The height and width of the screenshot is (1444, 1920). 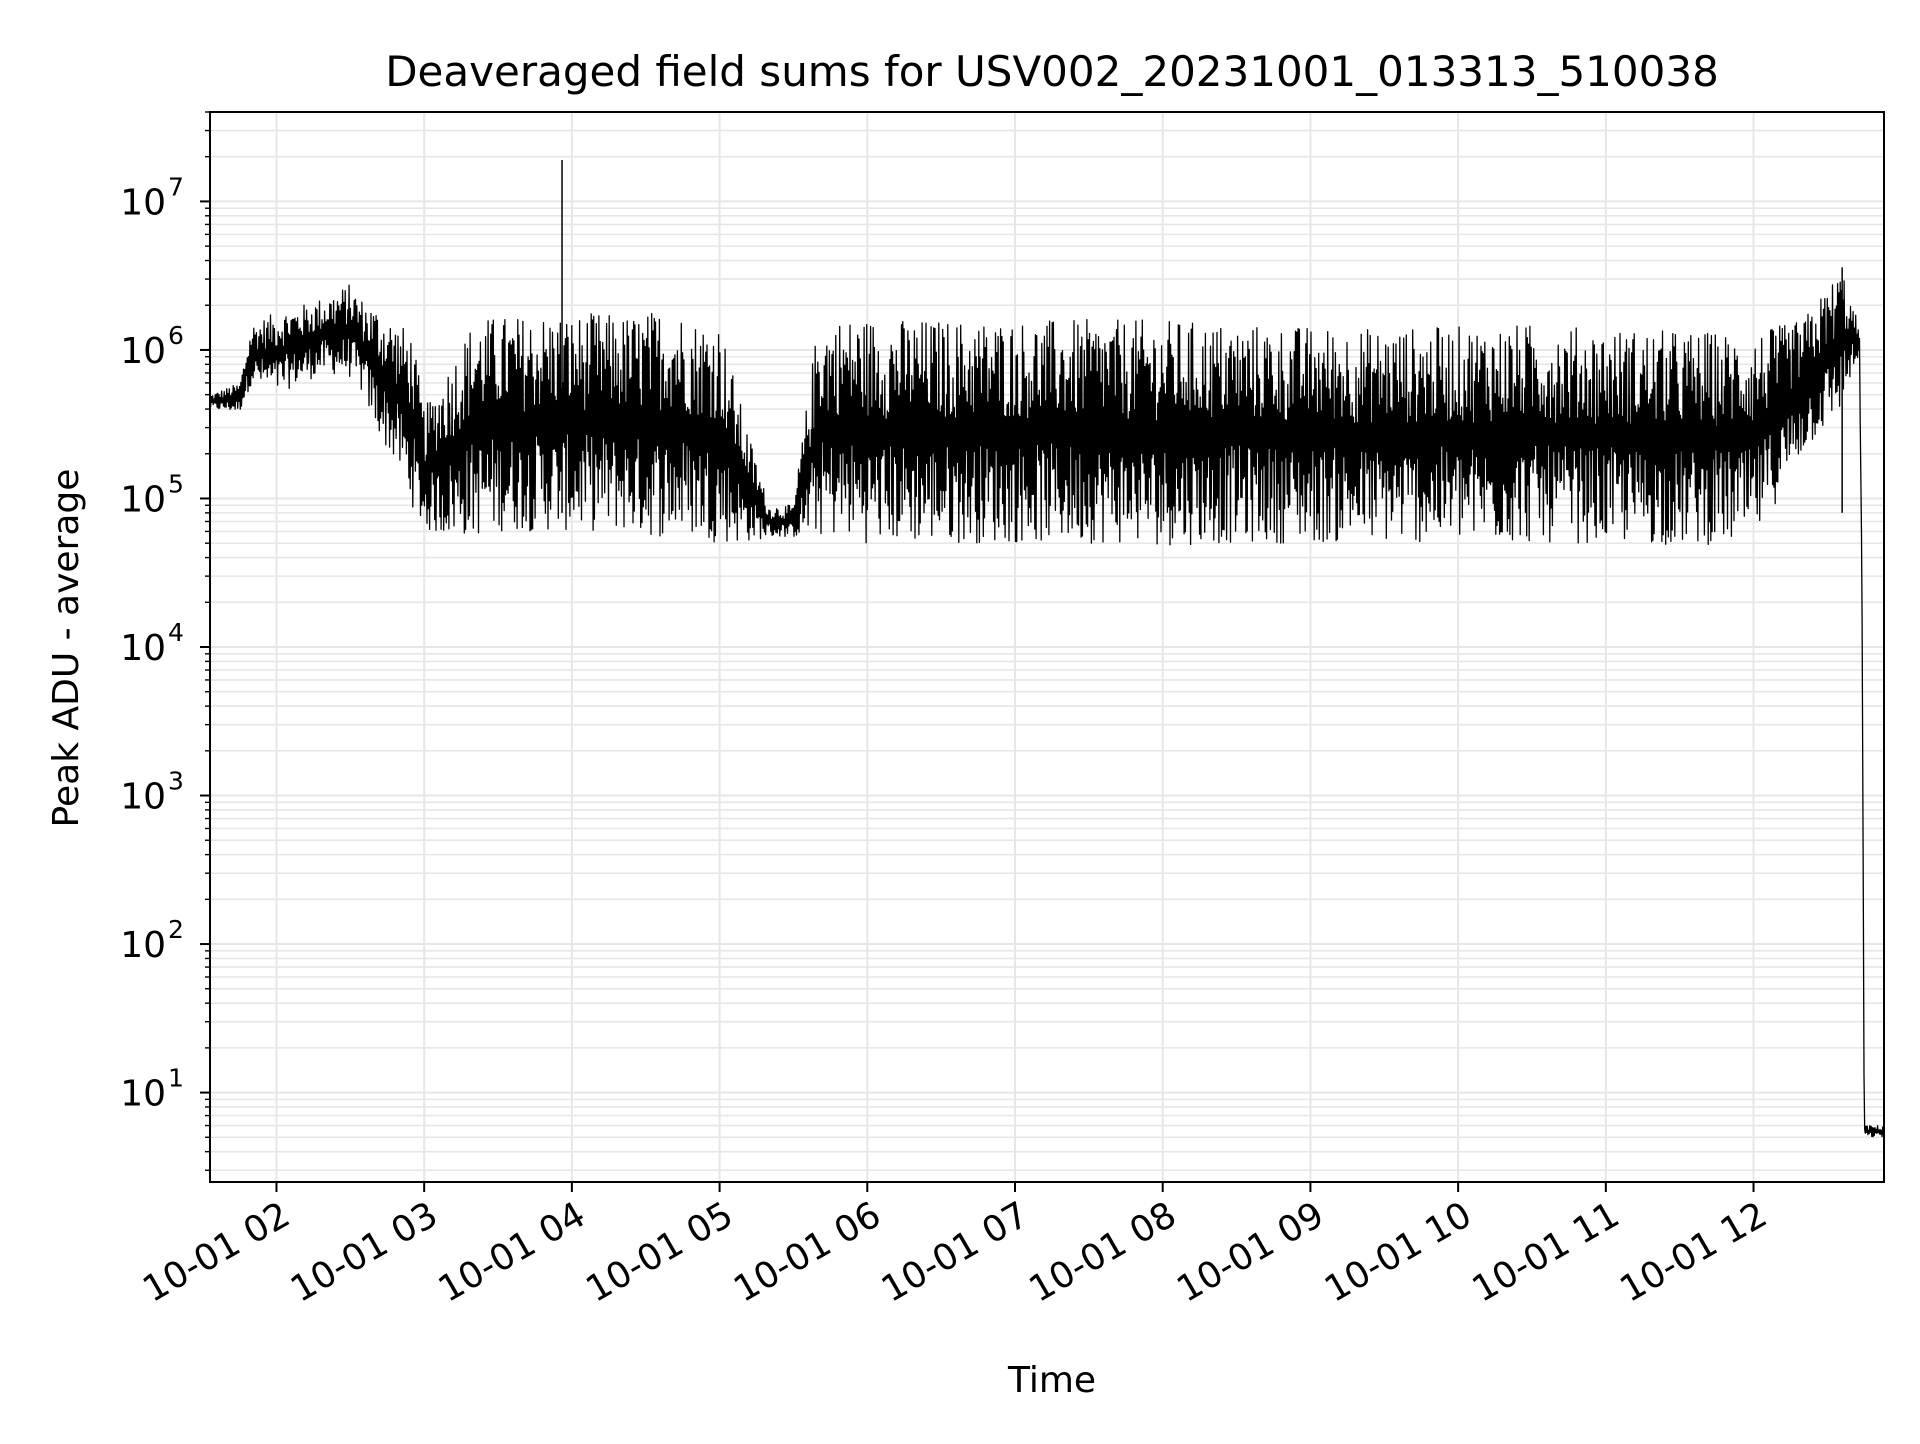 What do you see at coordinates (176, 1078) in the screenshot?
I see `y-tick-label-exponent: 1` at bounding box center [176, 1078].